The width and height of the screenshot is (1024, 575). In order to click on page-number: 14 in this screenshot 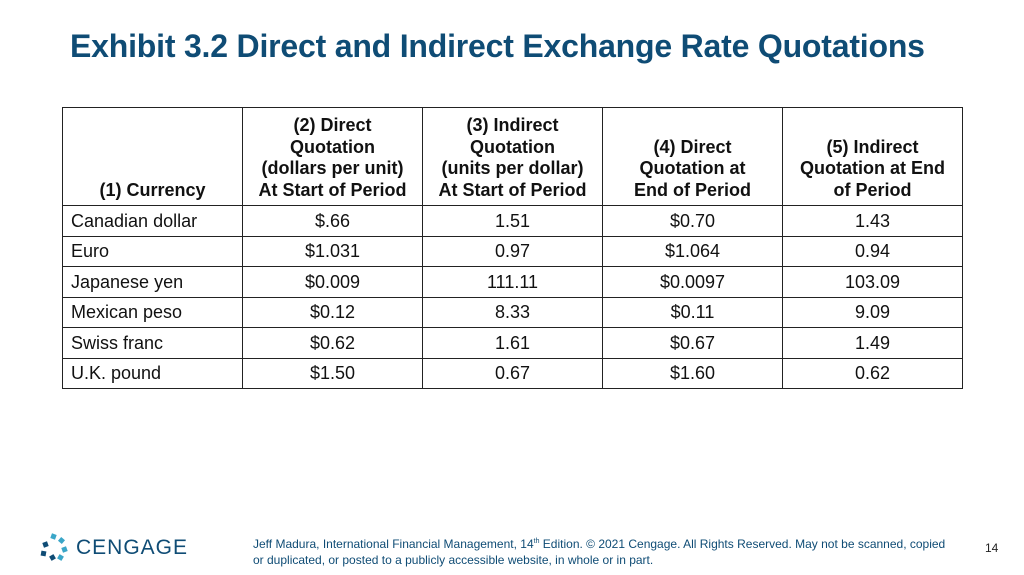, I will do `click(992, 548)`.